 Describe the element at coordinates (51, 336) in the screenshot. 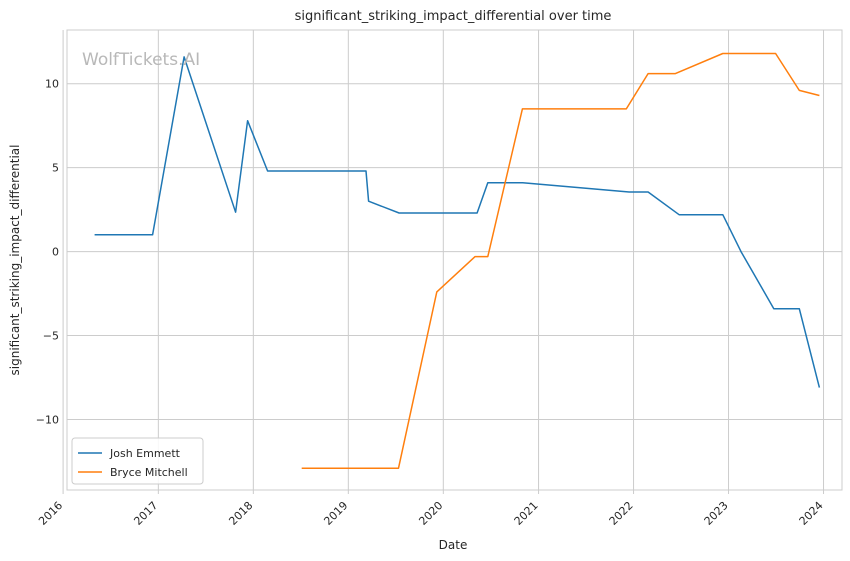

I see `y-tick-label: −5` at that location.